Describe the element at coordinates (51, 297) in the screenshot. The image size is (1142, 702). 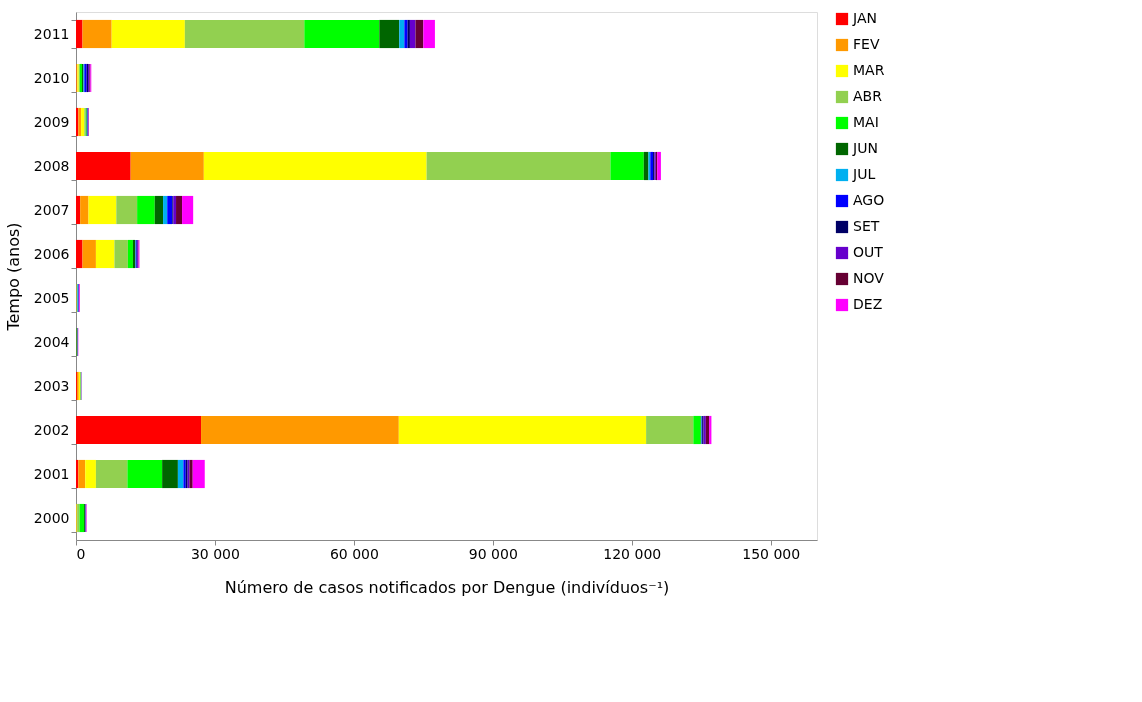
I see `y-tick-label: 2005` at that location.